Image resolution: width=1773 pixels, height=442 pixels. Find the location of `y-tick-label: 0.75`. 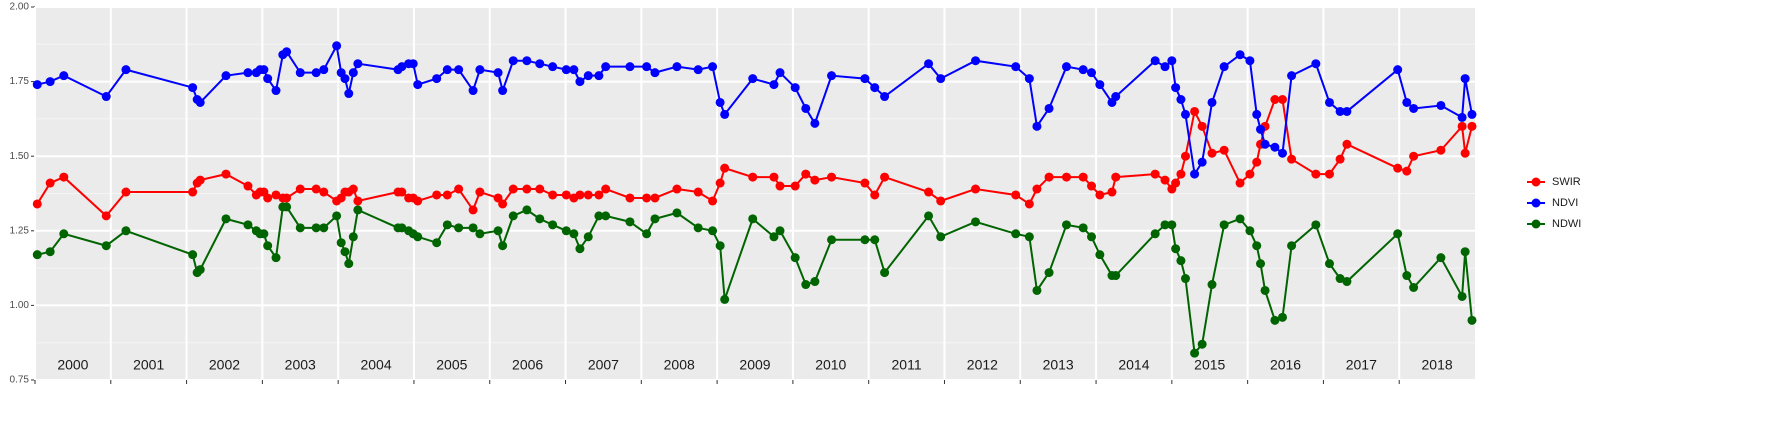

y-tick-label: 0.75 is located at coordinates (20, 380).